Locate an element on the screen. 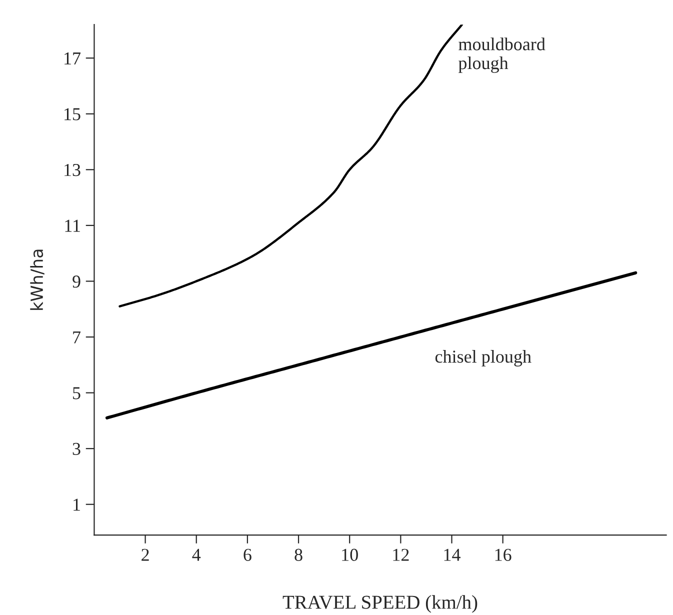 This screenshot has width=673, height=615. y-tick-label: 9 is located at coordinates (76, 282).